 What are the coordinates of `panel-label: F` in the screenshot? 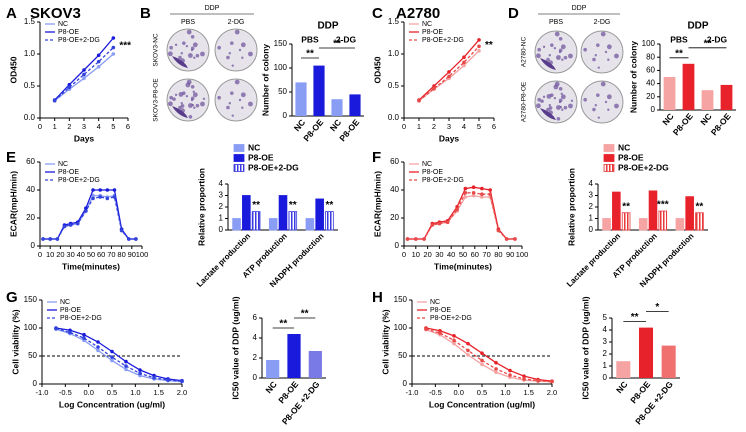 It's located at (376, 157).